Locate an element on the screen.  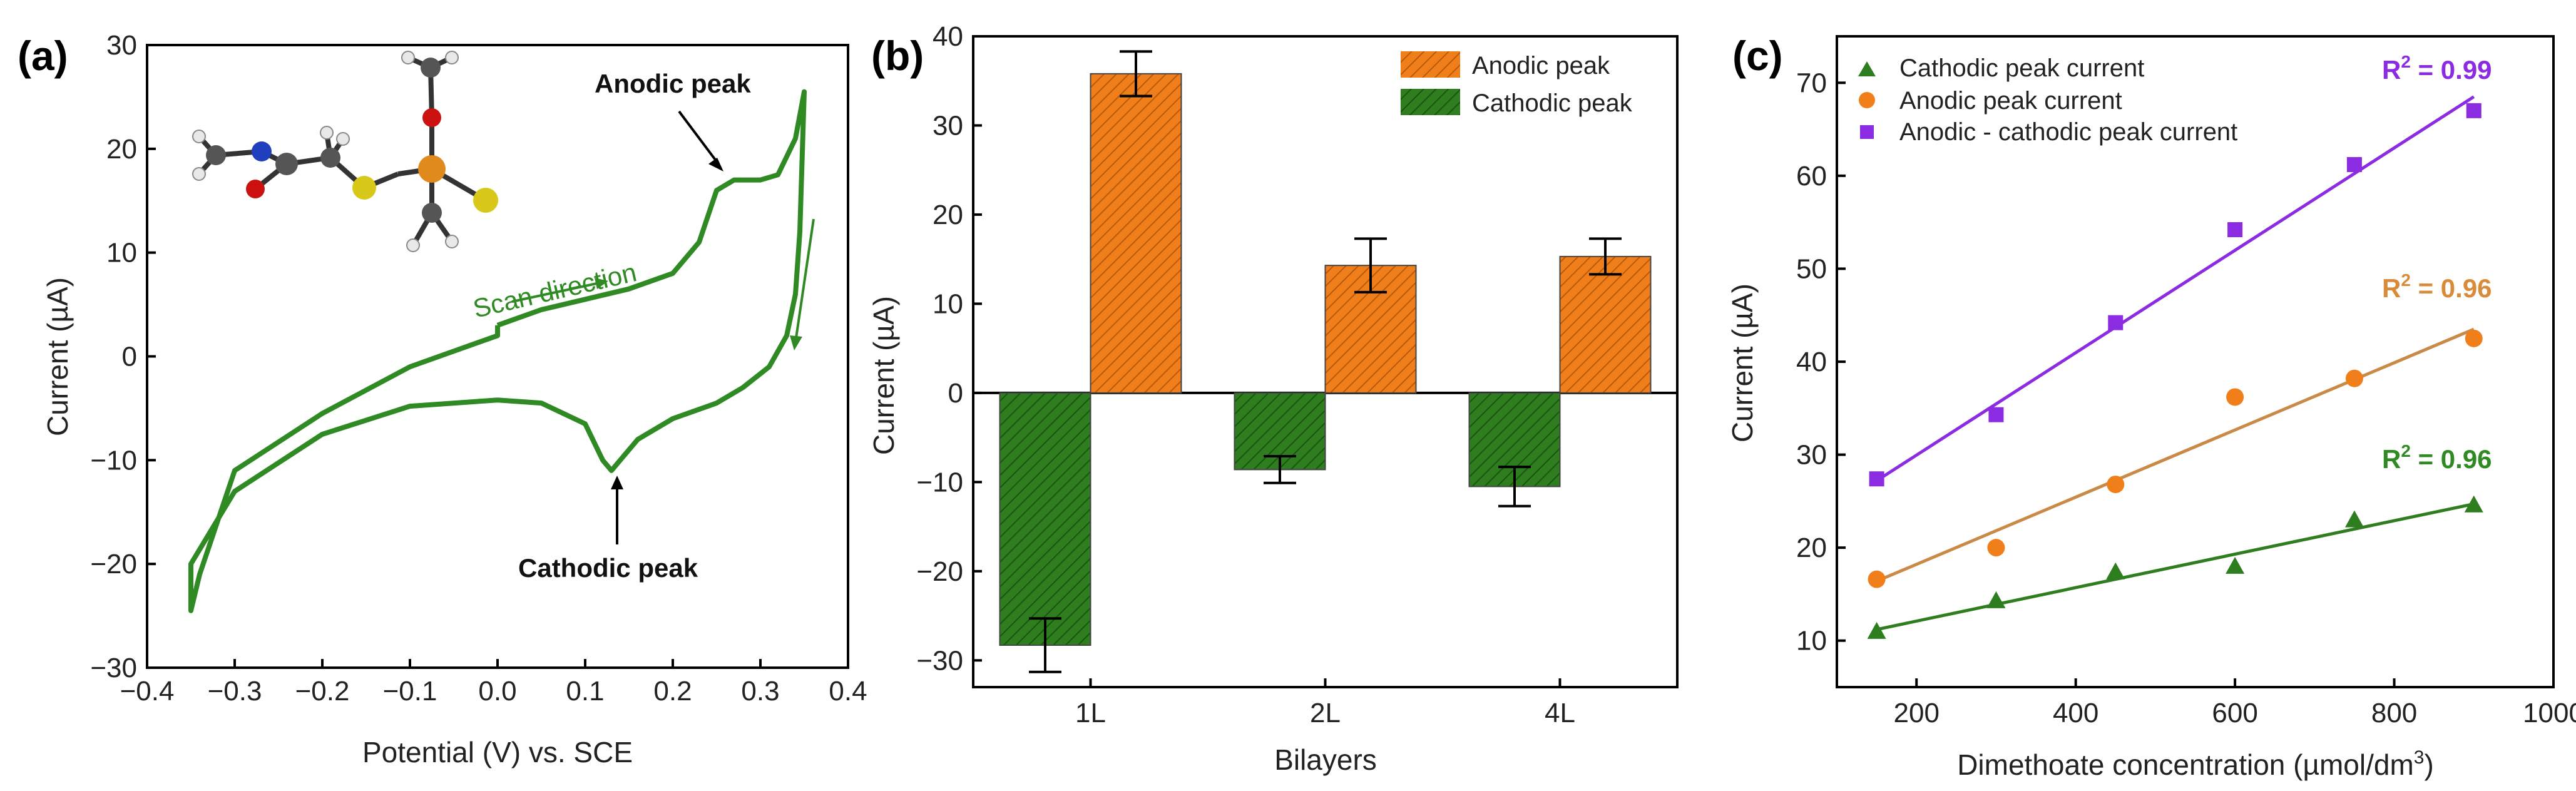
scan-direction-label: Scan direction is located at coordinates (554, 290).